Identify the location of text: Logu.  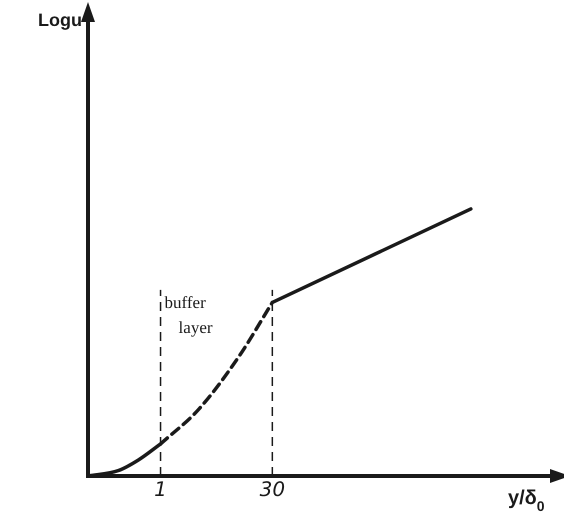
(60, 20).